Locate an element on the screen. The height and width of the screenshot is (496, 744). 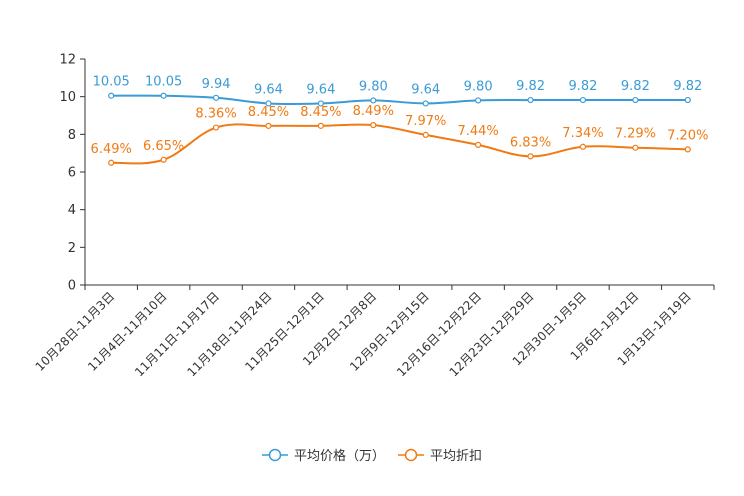
data-label: 7.34% is located at coordinates (582, 133).